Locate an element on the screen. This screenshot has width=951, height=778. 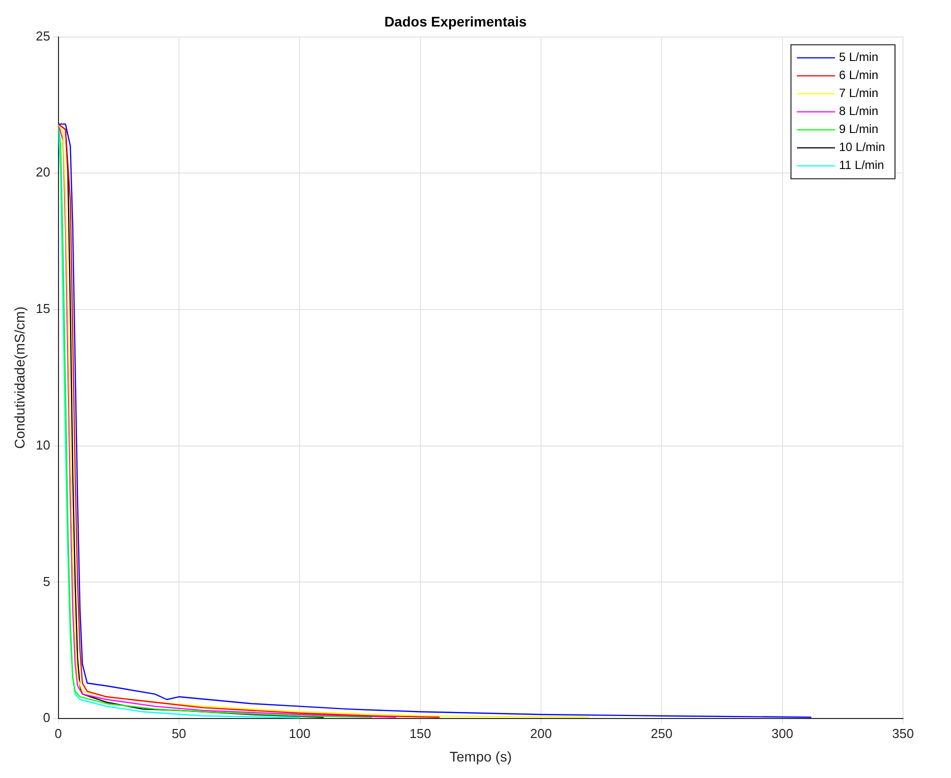
x-tick-label: 300 is located at coordinates (782, 733).